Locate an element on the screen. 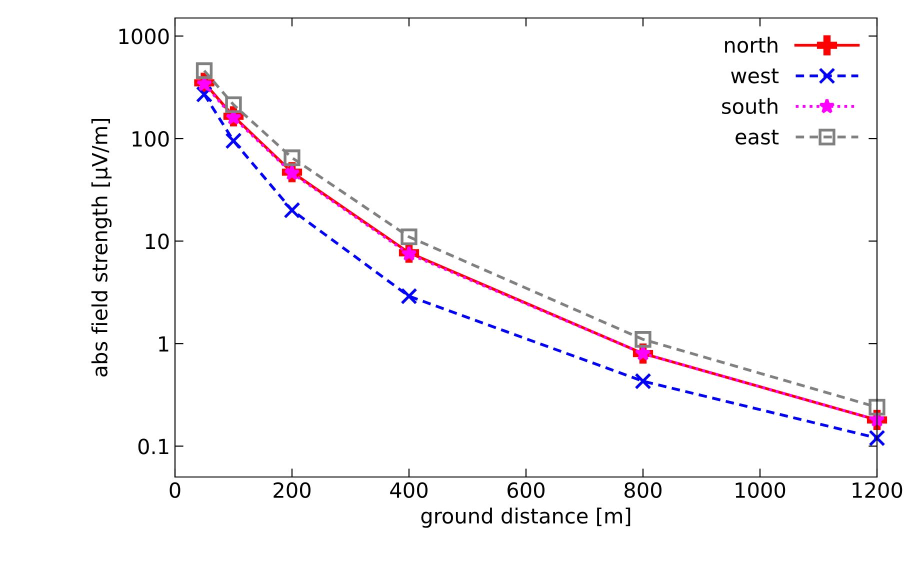 The height and width of the screenshot is (567, 920). x-tick-label: 0 is located at coordinates (175, 490).